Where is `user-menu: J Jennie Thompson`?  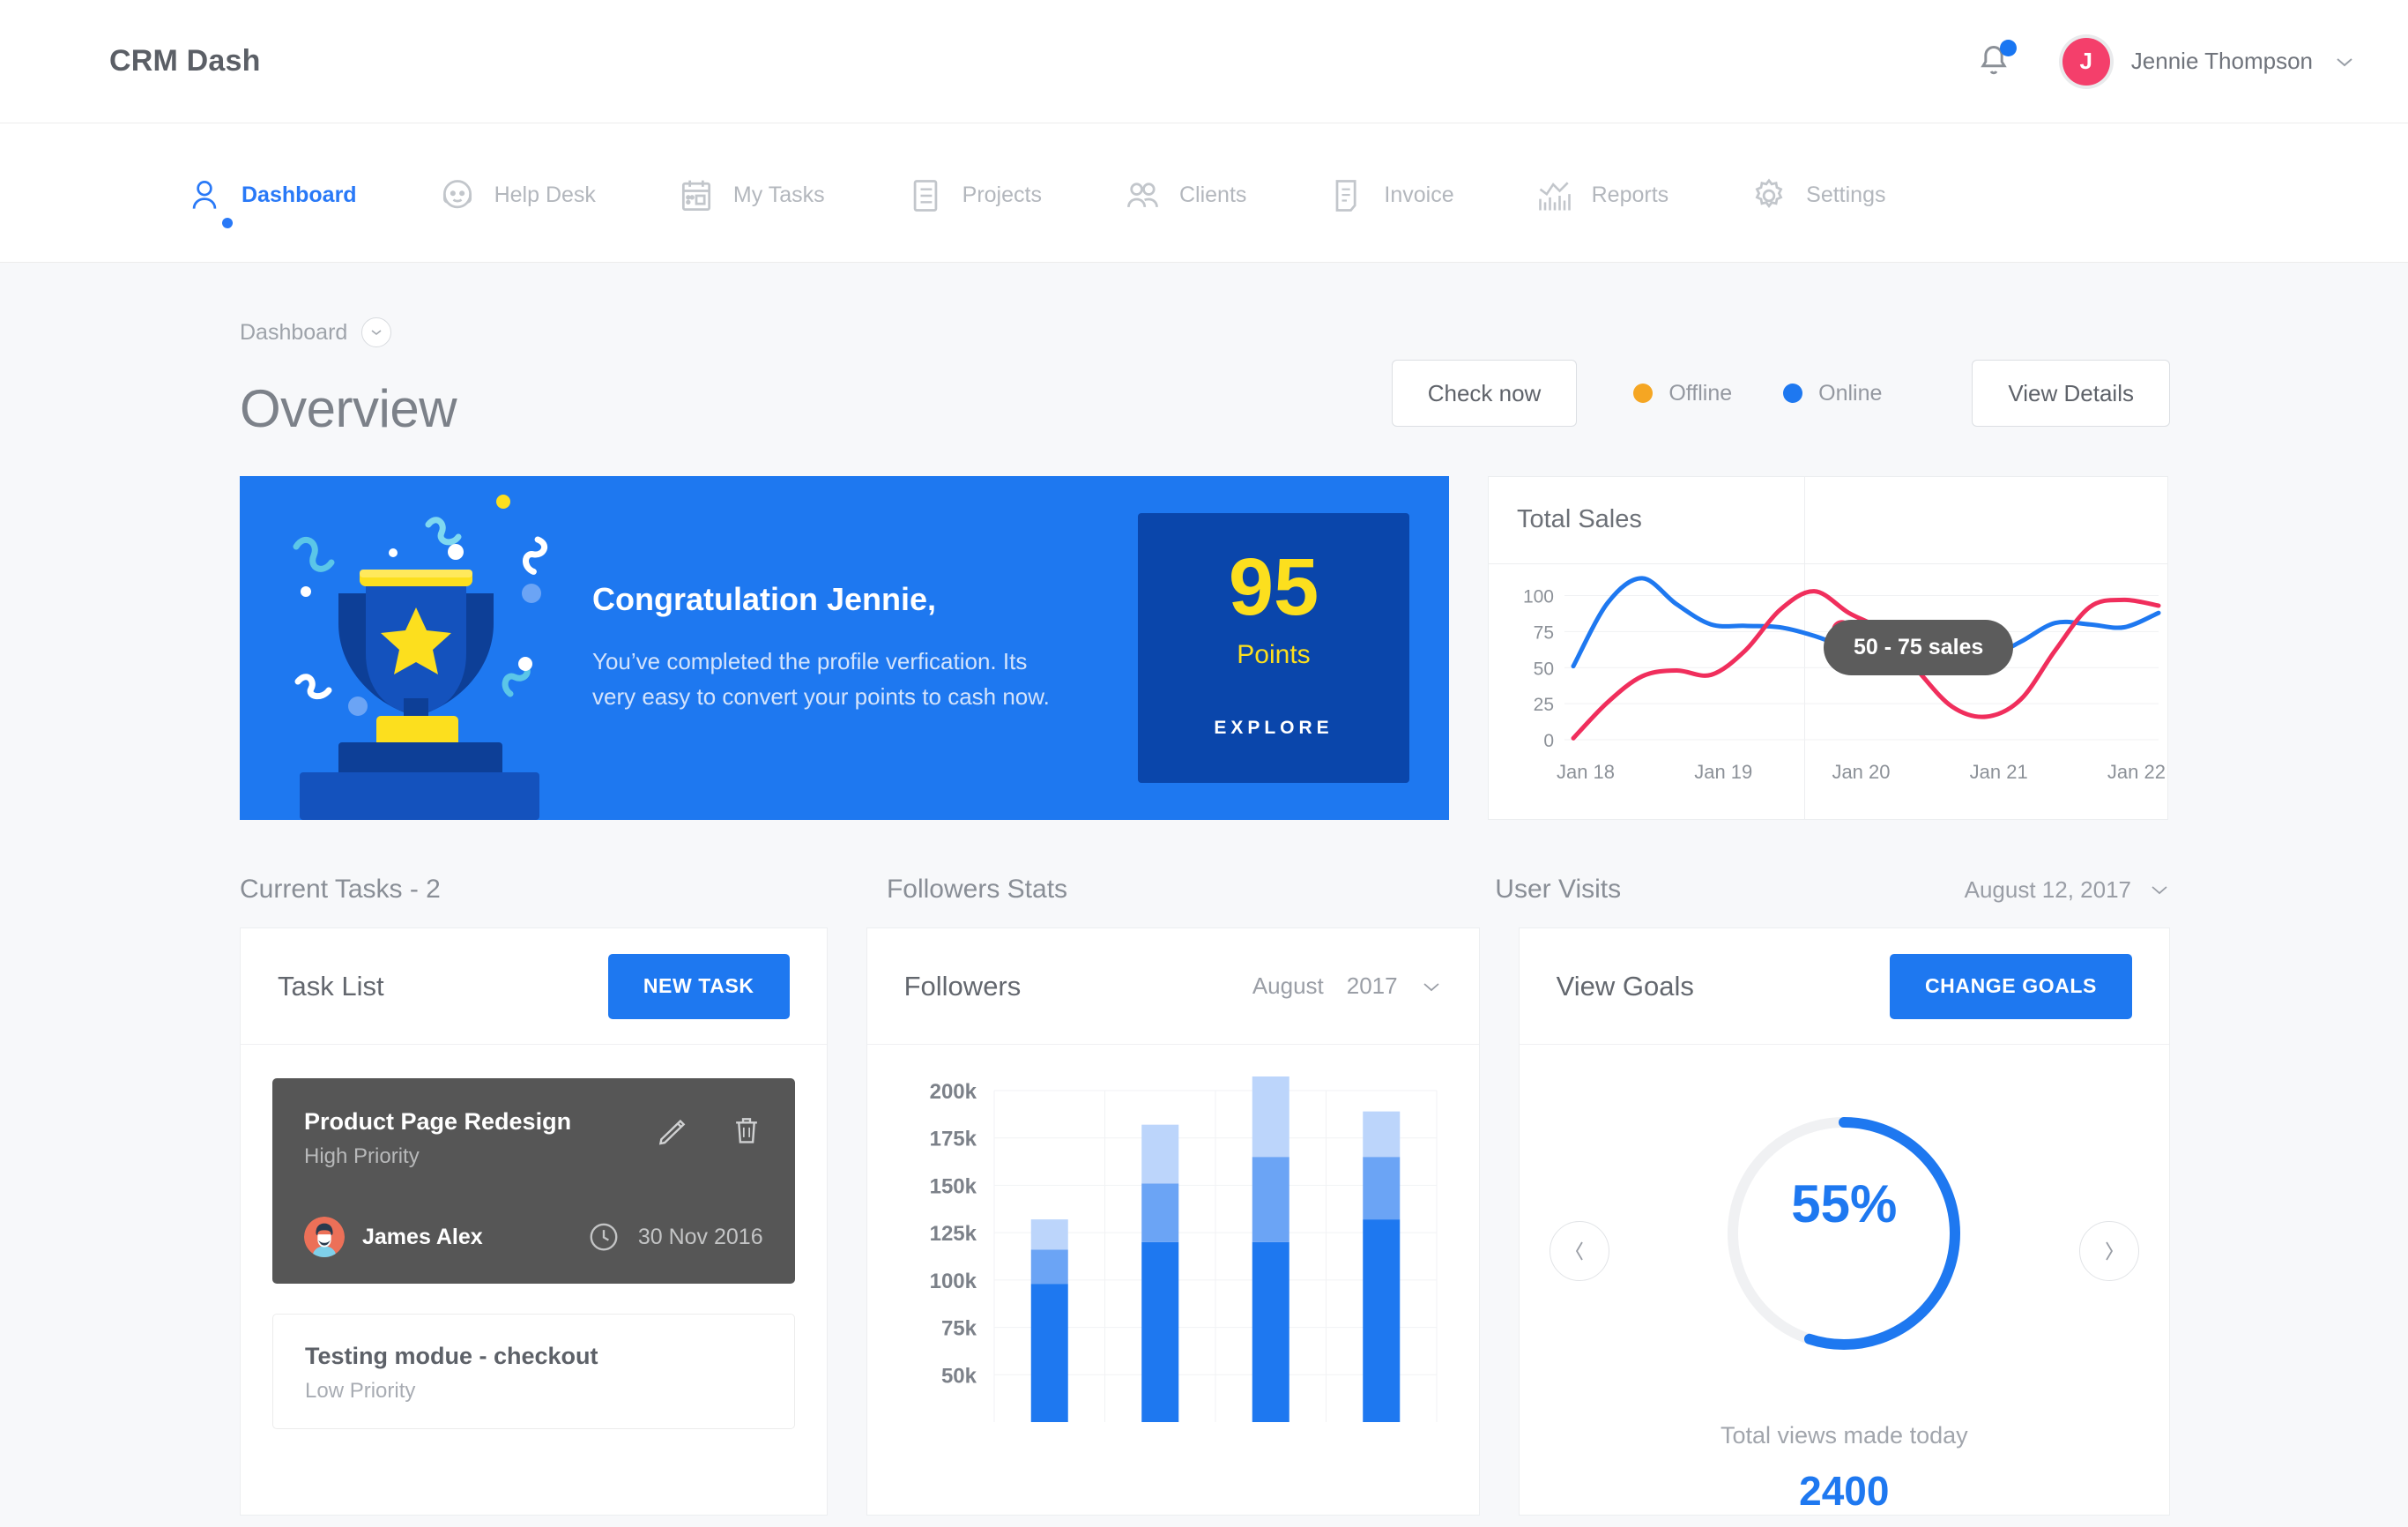 user-menu: J Jennie Thompson is located at coordinates (2208, 61).